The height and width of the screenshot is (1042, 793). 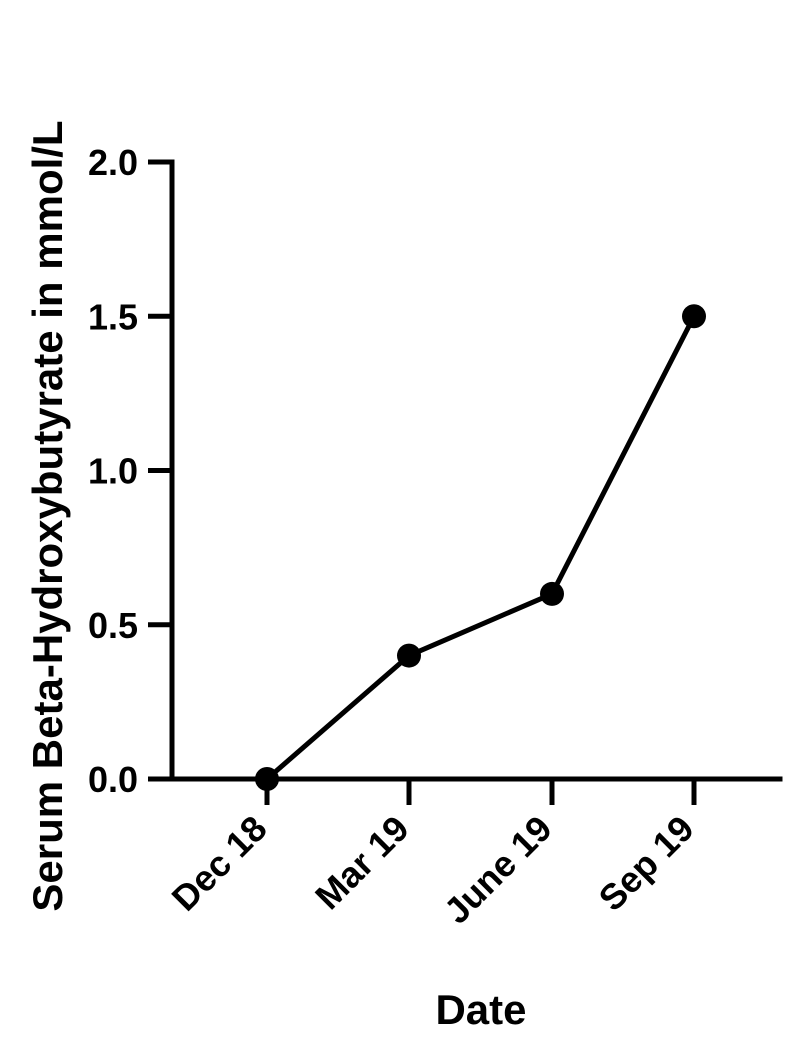 What do you see at coordinates (433, 855) in the screenshot?
I see `x-ticks: Dec 18 Mar 19 June 19 Sep 19` at bounding box center [433, 855].